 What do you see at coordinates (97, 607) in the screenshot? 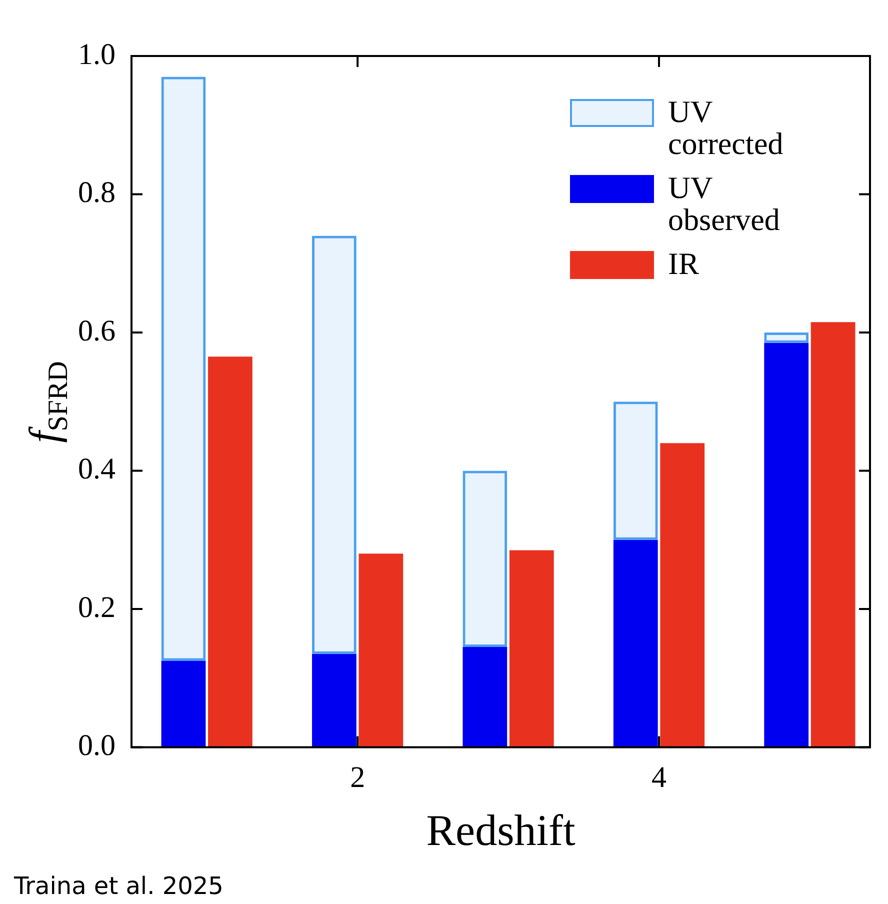
I see `y-tick-label: 0.2` at bounding box center [97, 607].